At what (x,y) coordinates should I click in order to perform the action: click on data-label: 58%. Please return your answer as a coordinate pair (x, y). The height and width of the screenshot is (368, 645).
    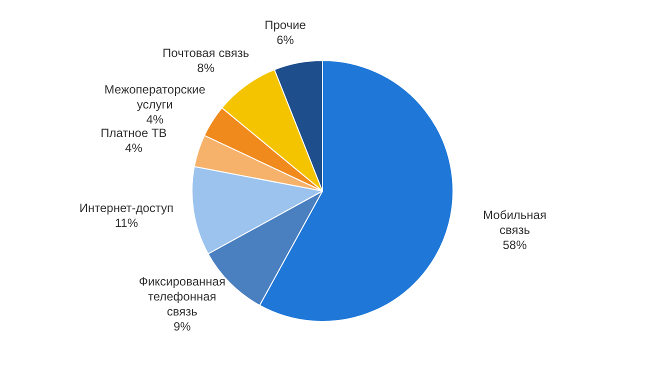
    Looking at the image, I should click on (515, 245).